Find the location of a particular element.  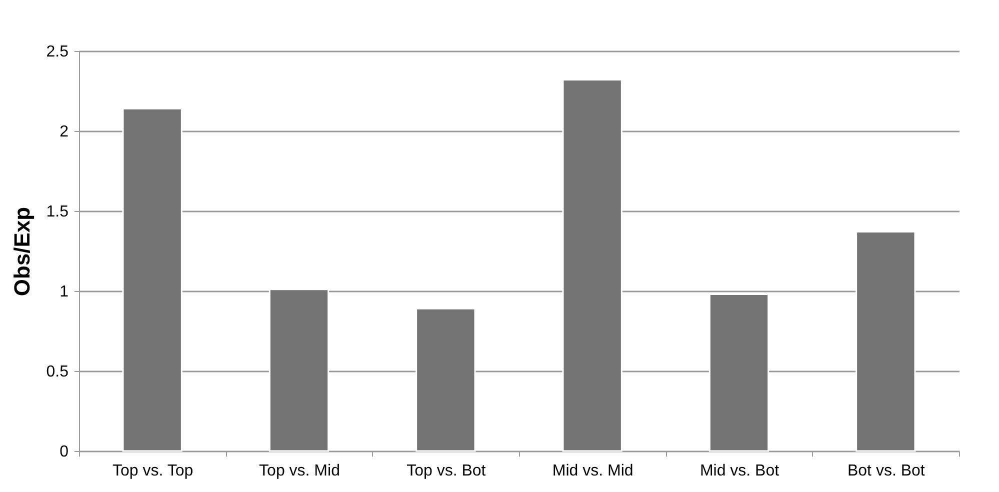

x-tick-label: Top vs. Top is located at coordinates (153, 471).